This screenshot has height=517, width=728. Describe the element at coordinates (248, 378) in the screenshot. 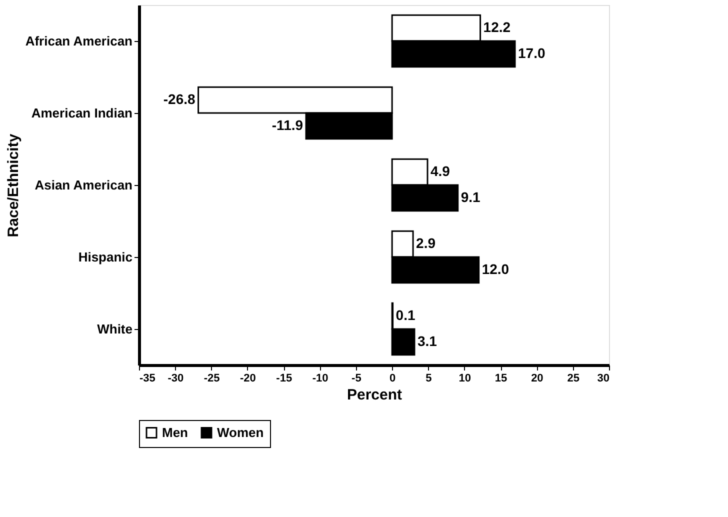

I see `x-tick-label: -20` at that location.